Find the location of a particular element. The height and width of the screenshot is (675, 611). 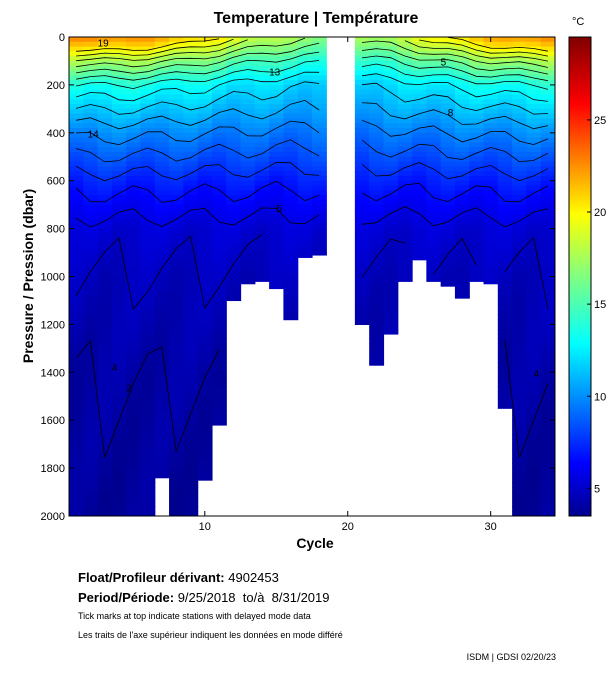

y-tick-label: 800 is located at coordinates (56, 230).